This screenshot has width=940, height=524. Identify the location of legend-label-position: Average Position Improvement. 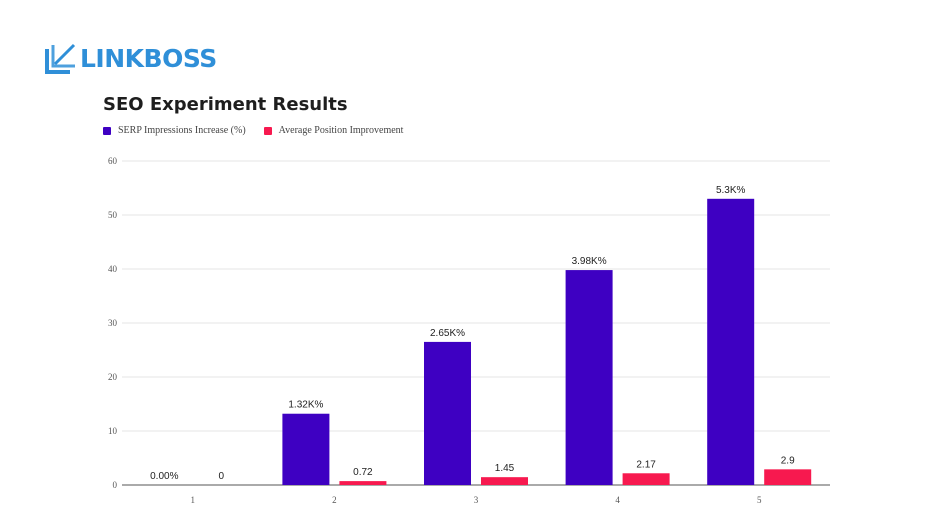
(341, 130).